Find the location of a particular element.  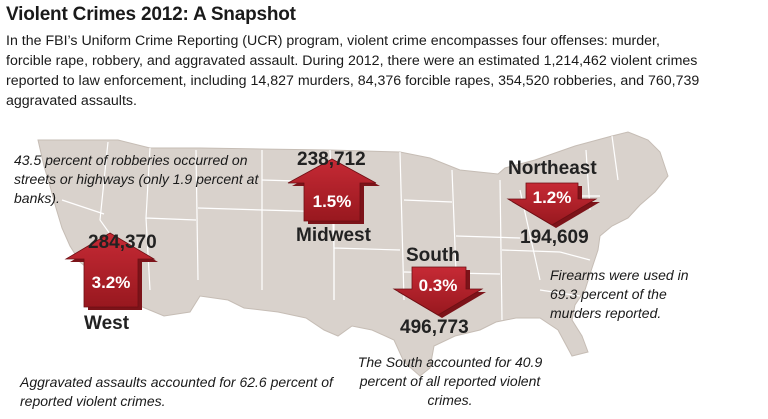

midwest-percent: 1.5% is located at coordinates (332, 201).